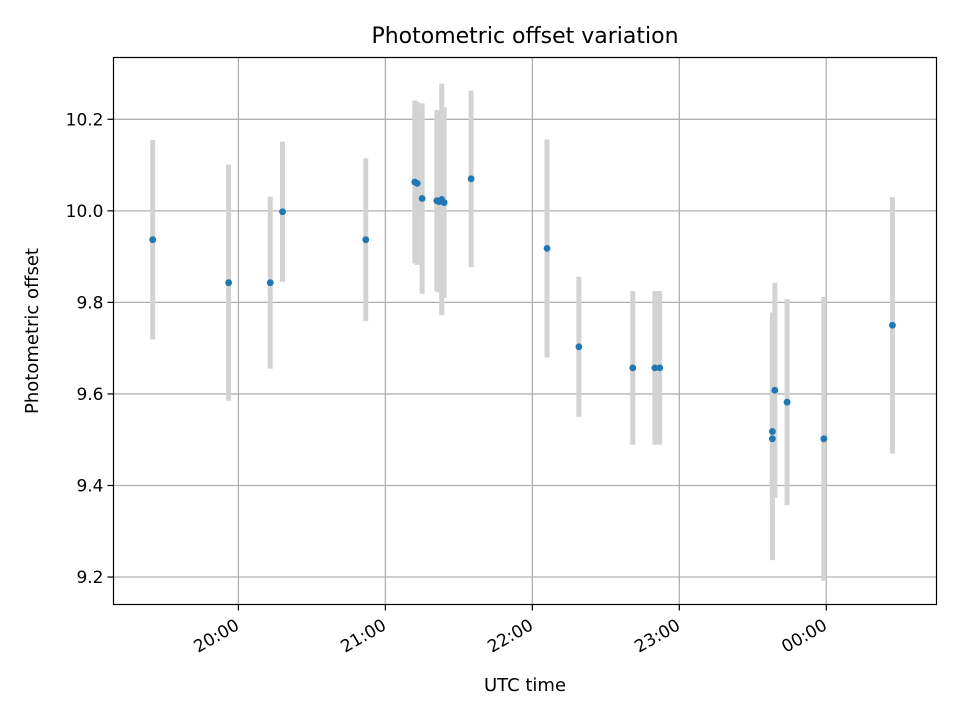 The image size is (960, 720). I want to click on y-axis-label: Photometric offset, so click(32, 331).